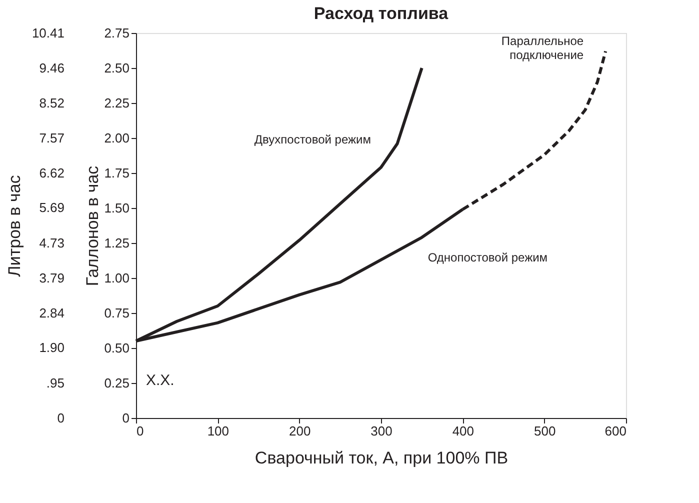 The height and width of the screenshot is (503, 699). What do you see at coordinates (117, 243) in the screenshot?
I see `y-tick-label: 1.25` at bounding box center [117, 243].